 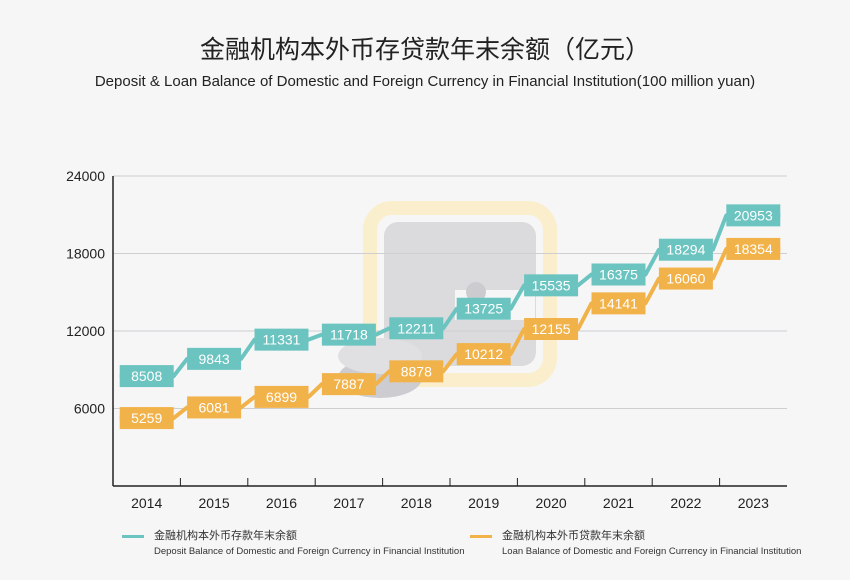 I want to click on data-label-deposit: 16375, so click(x=618, y=274).